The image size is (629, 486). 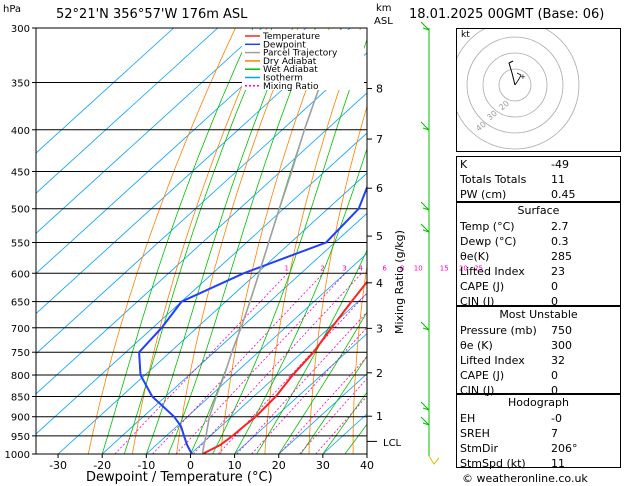 What do you see at coordinates (179, 477) in the screenshot?
I see `x-axis-label: Dewpoint / Temperature (°C)` at bounding box center [179, 477].